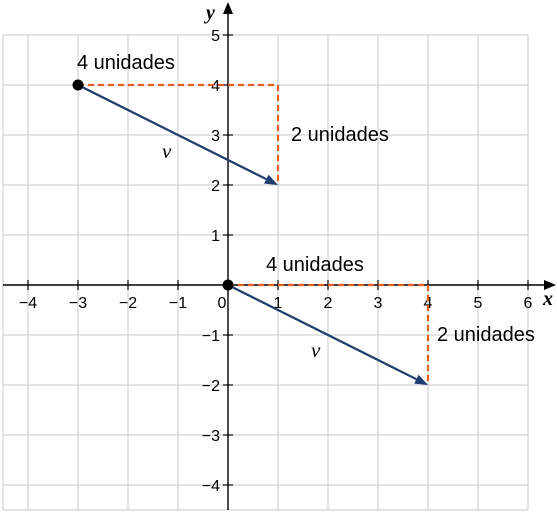 This screenshot has width=557, height=514. Describe the element at coordinates (222, 303) in the screenshot. I see `x-tick-label: 0` at that location.